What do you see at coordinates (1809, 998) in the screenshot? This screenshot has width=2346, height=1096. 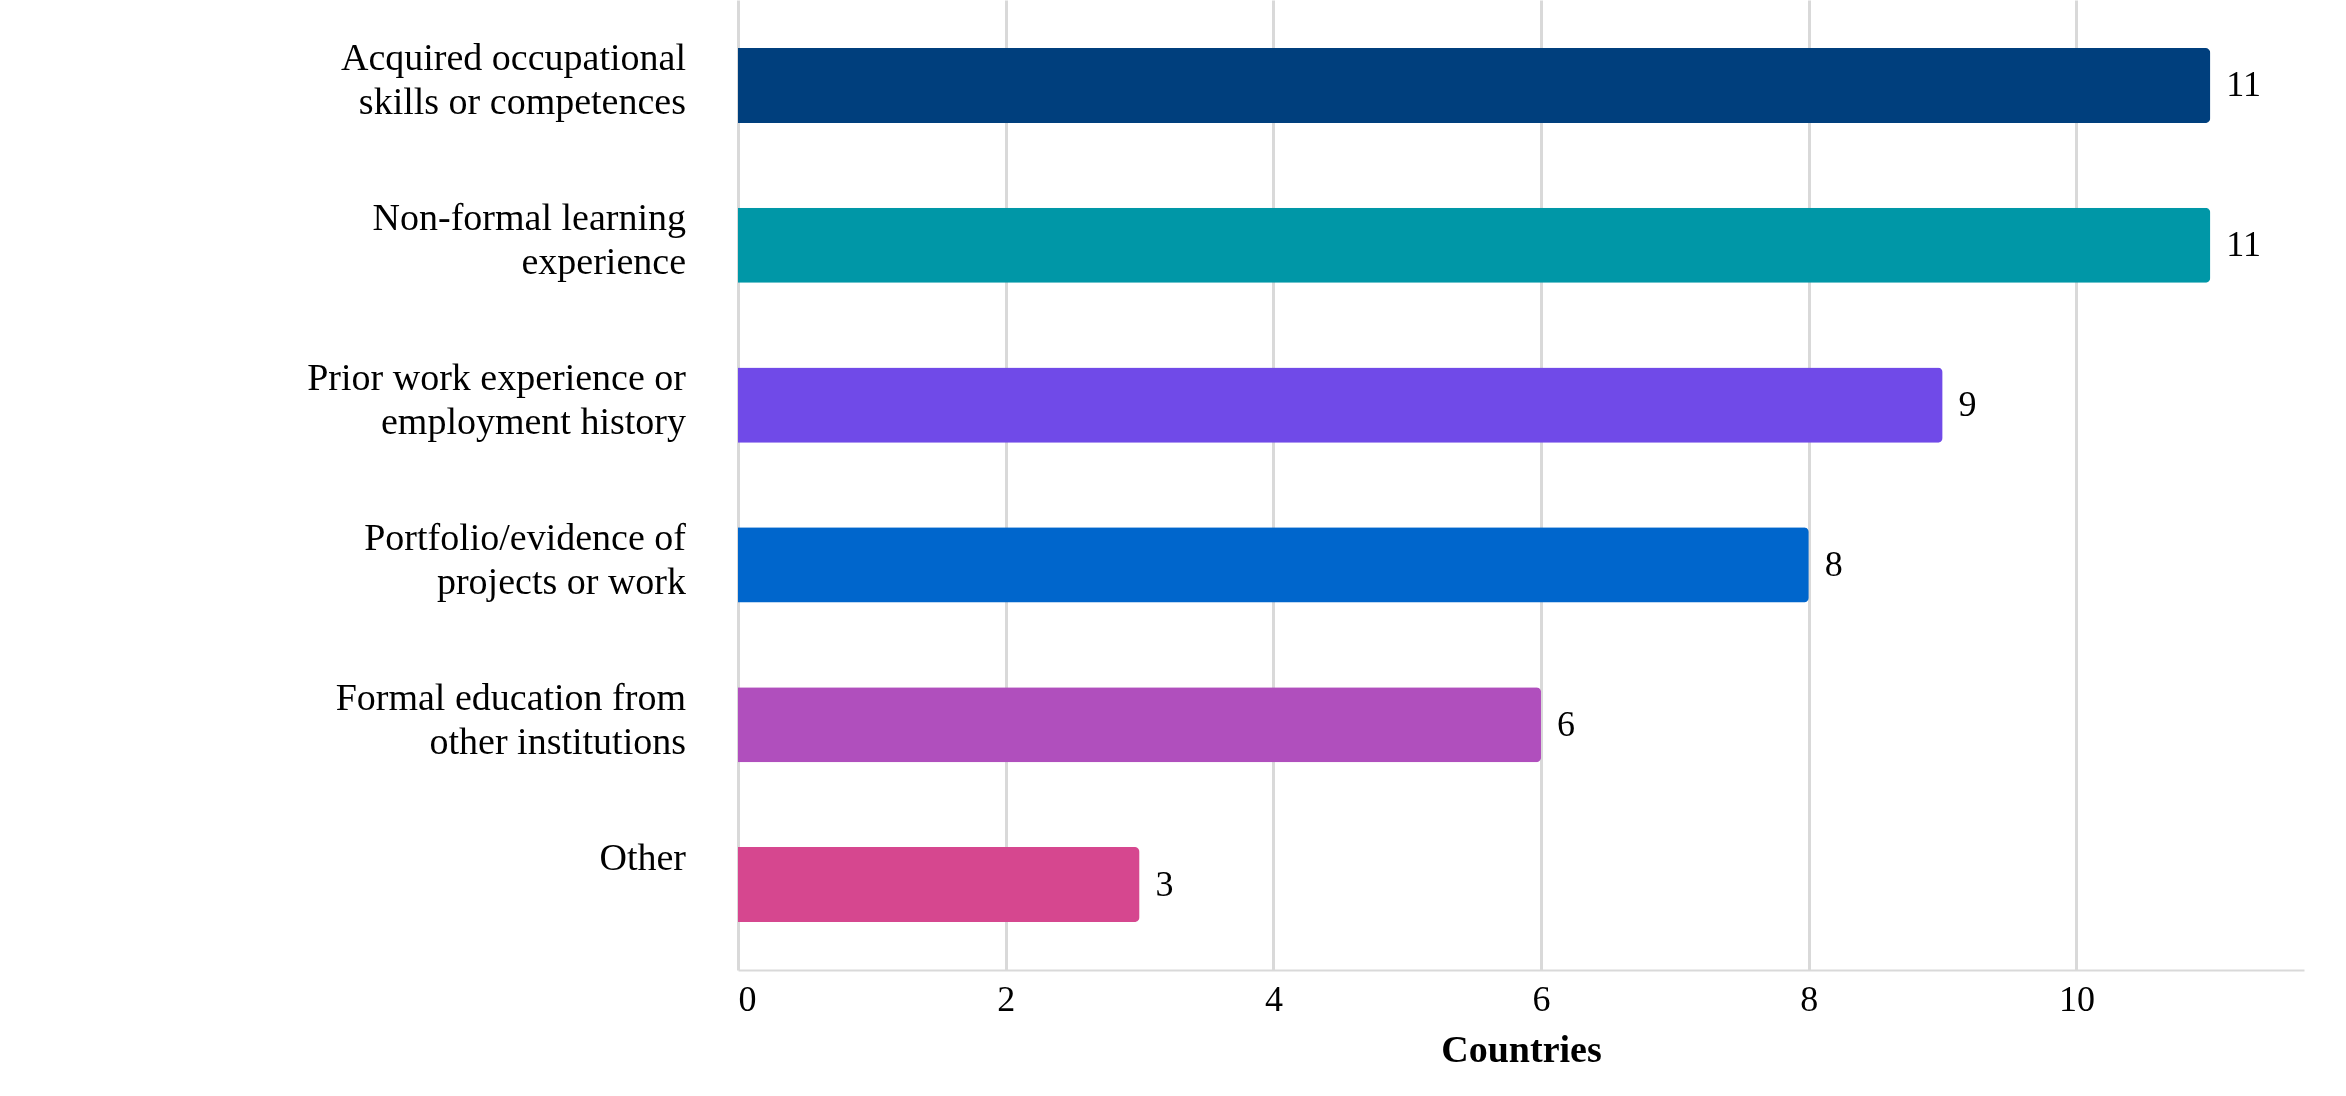 I see `x-tick-label: 8` at bounding box center [1809, 998].